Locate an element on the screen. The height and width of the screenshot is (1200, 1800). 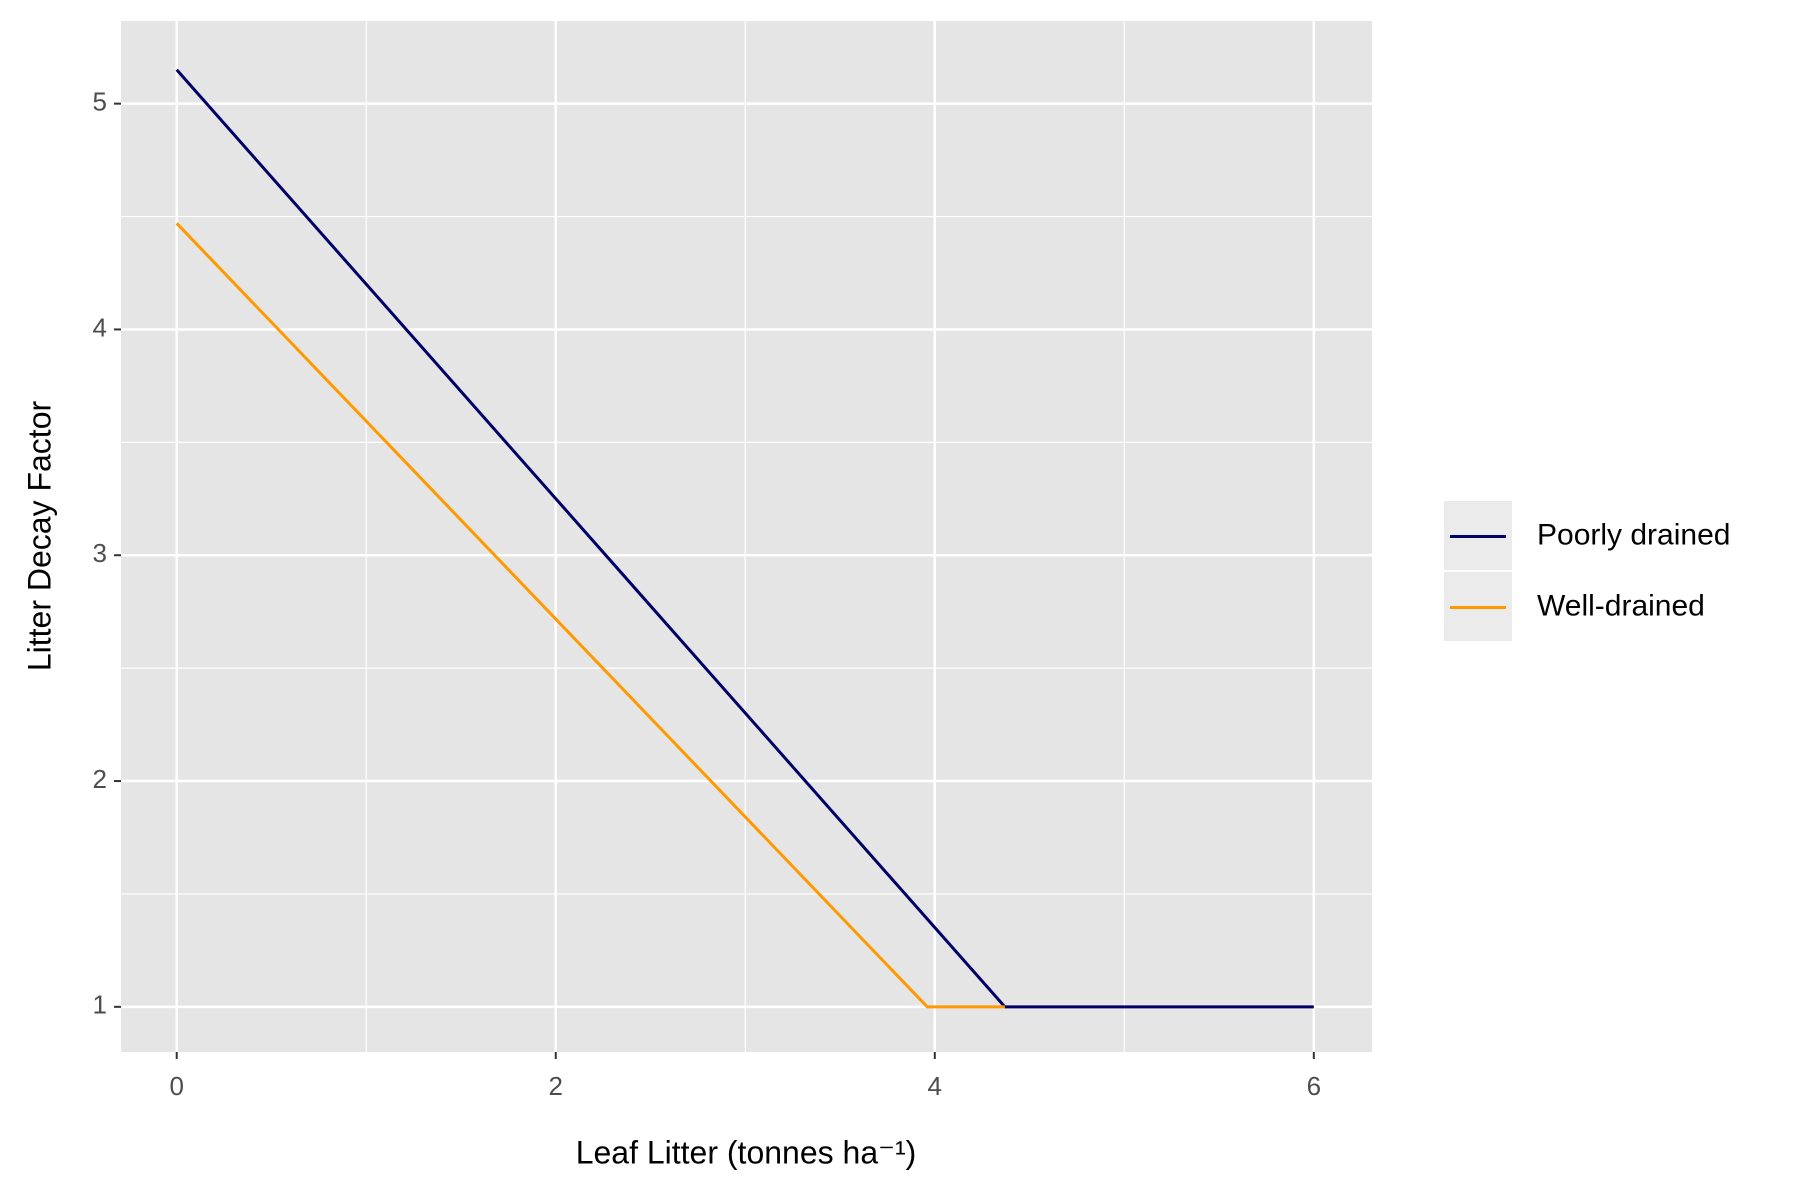
legend-label: Poorly drained is located at coordinates (1633, 534).